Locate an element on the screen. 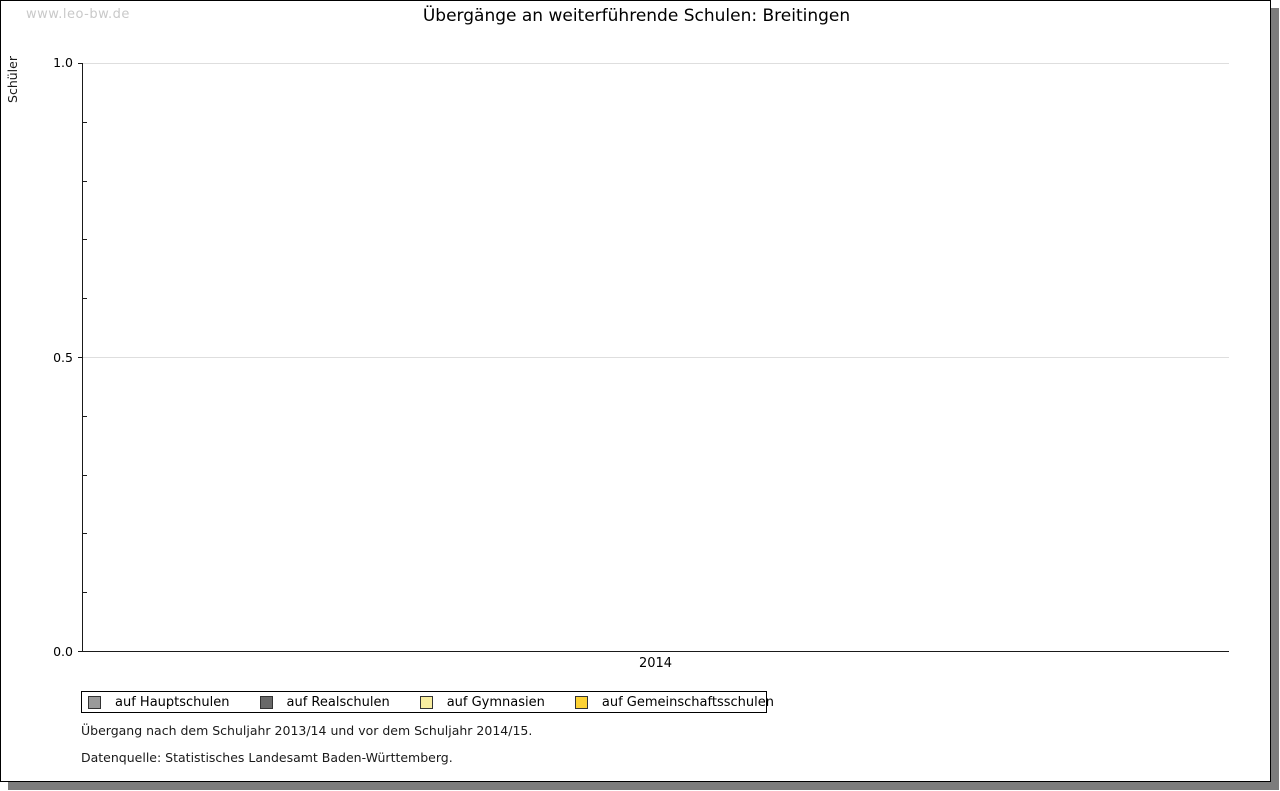 This screenshot has width=1280, height=791. y-tick-label-1.0: 1.0 is located at coordinates (63, 62).